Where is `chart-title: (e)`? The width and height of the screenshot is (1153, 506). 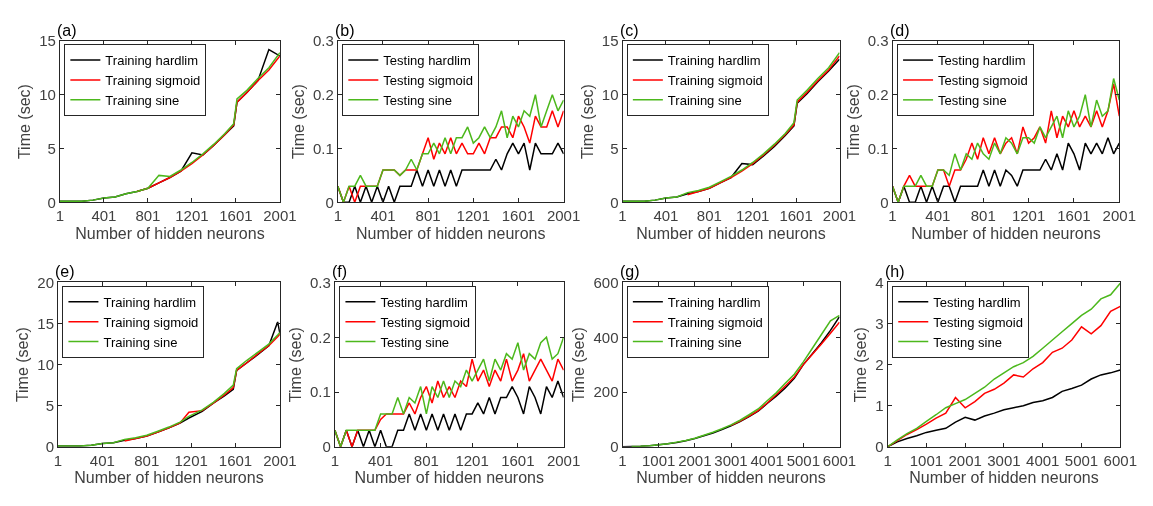 chart-title: (e) is located at coordinates (65, 271).